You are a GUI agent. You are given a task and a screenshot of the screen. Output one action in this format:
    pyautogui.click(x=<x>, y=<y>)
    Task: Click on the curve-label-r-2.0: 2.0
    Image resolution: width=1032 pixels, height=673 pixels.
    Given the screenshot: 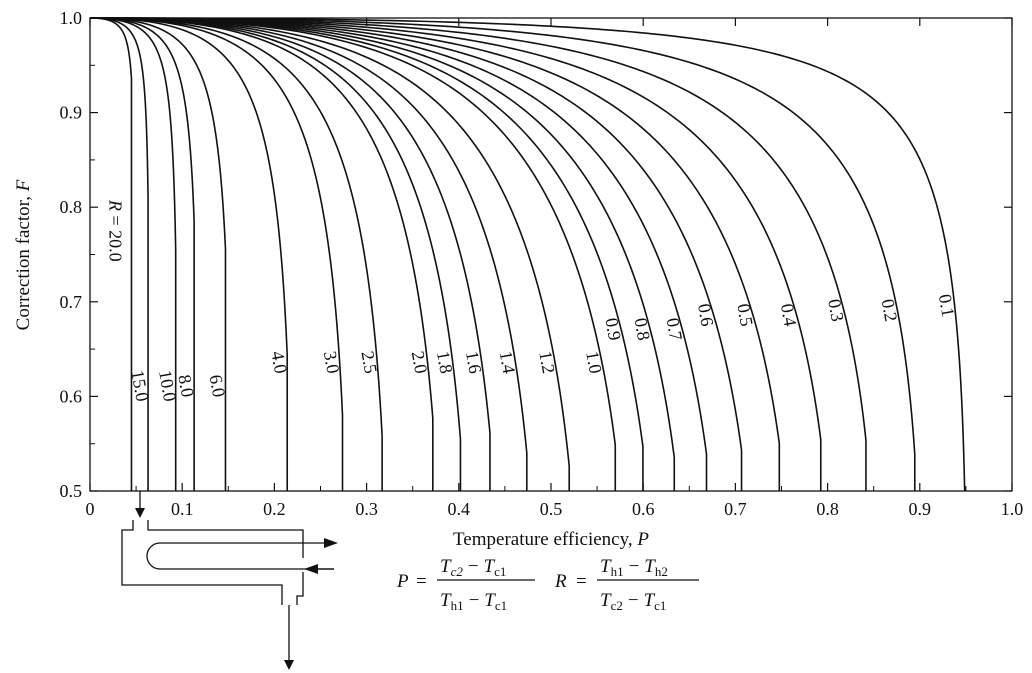 What is the action you would take?
    pyautogui.click(x=420, y=362)
    